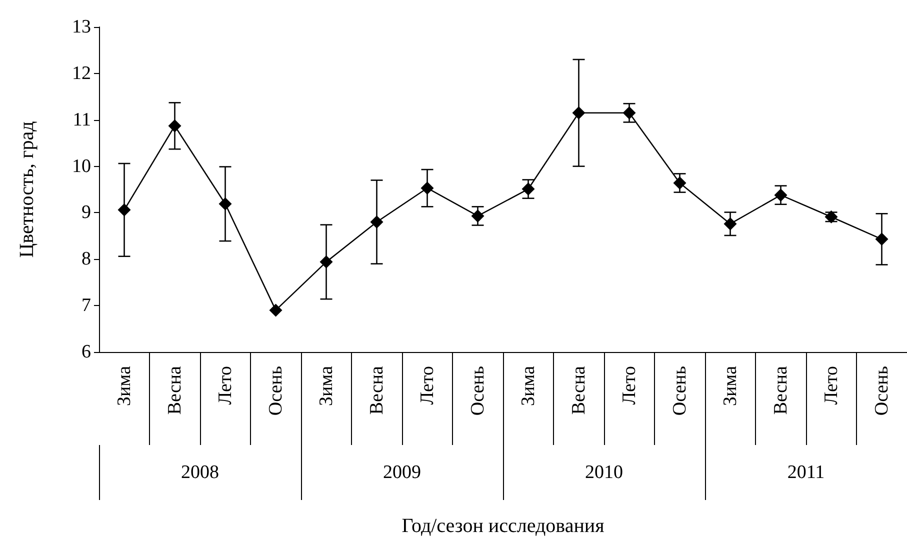  What do you see at coordinates (86, 352) in the screenshot?
I see `y-tick-label: 6` at bounding box center [86, 352].